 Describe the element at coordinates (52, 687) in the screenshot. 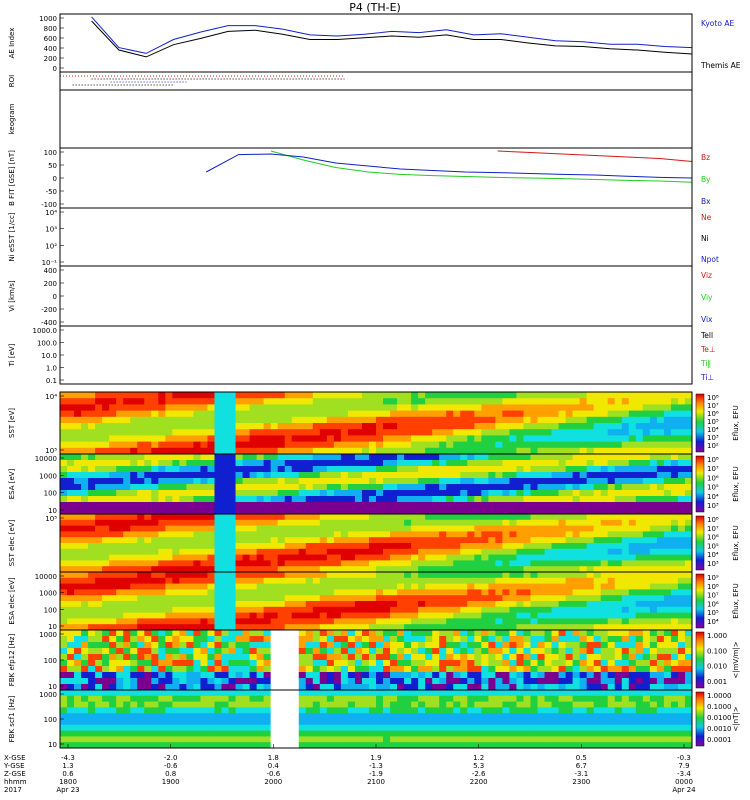

I see `y-tick-label: 10` at that location.